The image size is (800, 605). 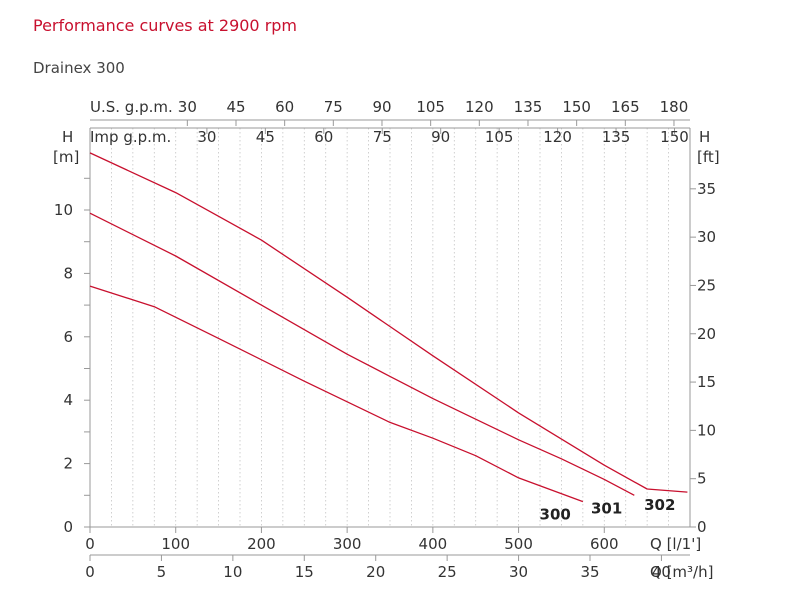 What do you see at coordinates (528, 107) in the screenshot?
I see `us-gpm-tick-label: 135` at bounding box center [528, 107].